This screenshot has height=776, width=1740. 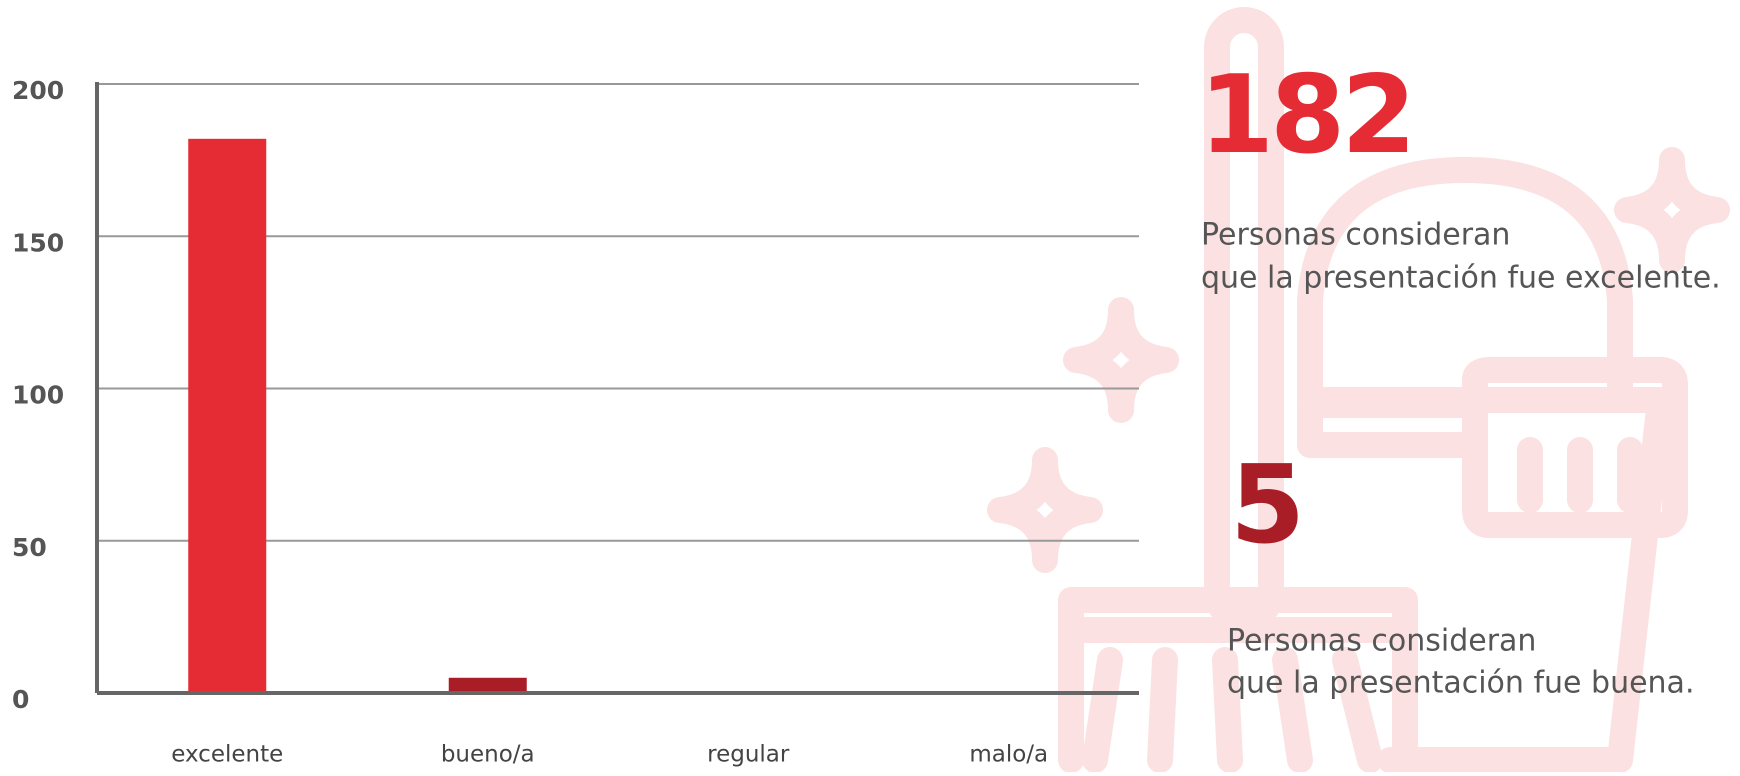 What do you see at coordinates (1008, 755) in the screenshot?
I see `x-tick-label: malo/a` at bounding box center [1008, 755].